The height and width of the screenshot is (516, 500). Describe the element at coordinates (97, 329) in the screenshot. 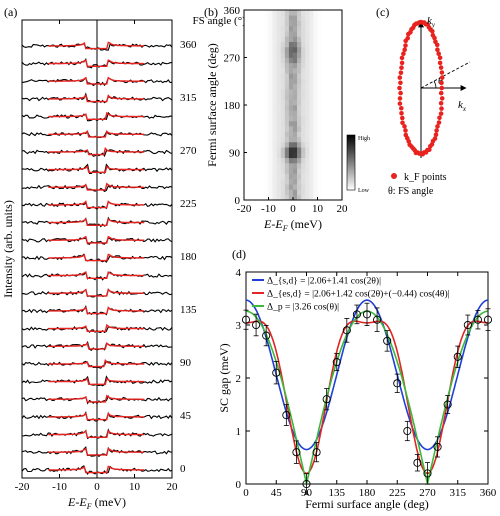

I see `edc-data-curve` at that location.